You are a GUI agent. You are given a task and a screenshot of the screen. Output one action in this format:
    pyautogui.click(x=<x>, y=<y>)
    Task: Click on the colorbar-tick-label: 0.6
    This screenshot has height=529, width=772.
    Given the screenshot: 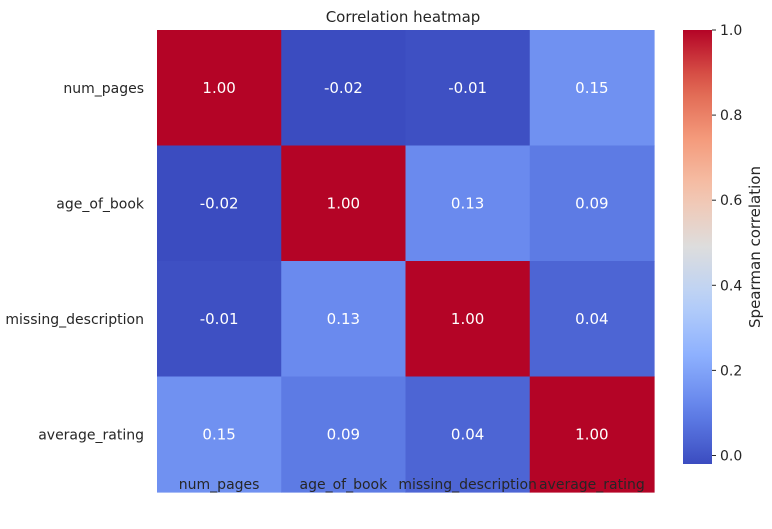 What is the action you would take?
    pyautogui.click(x=731, y=201)
    